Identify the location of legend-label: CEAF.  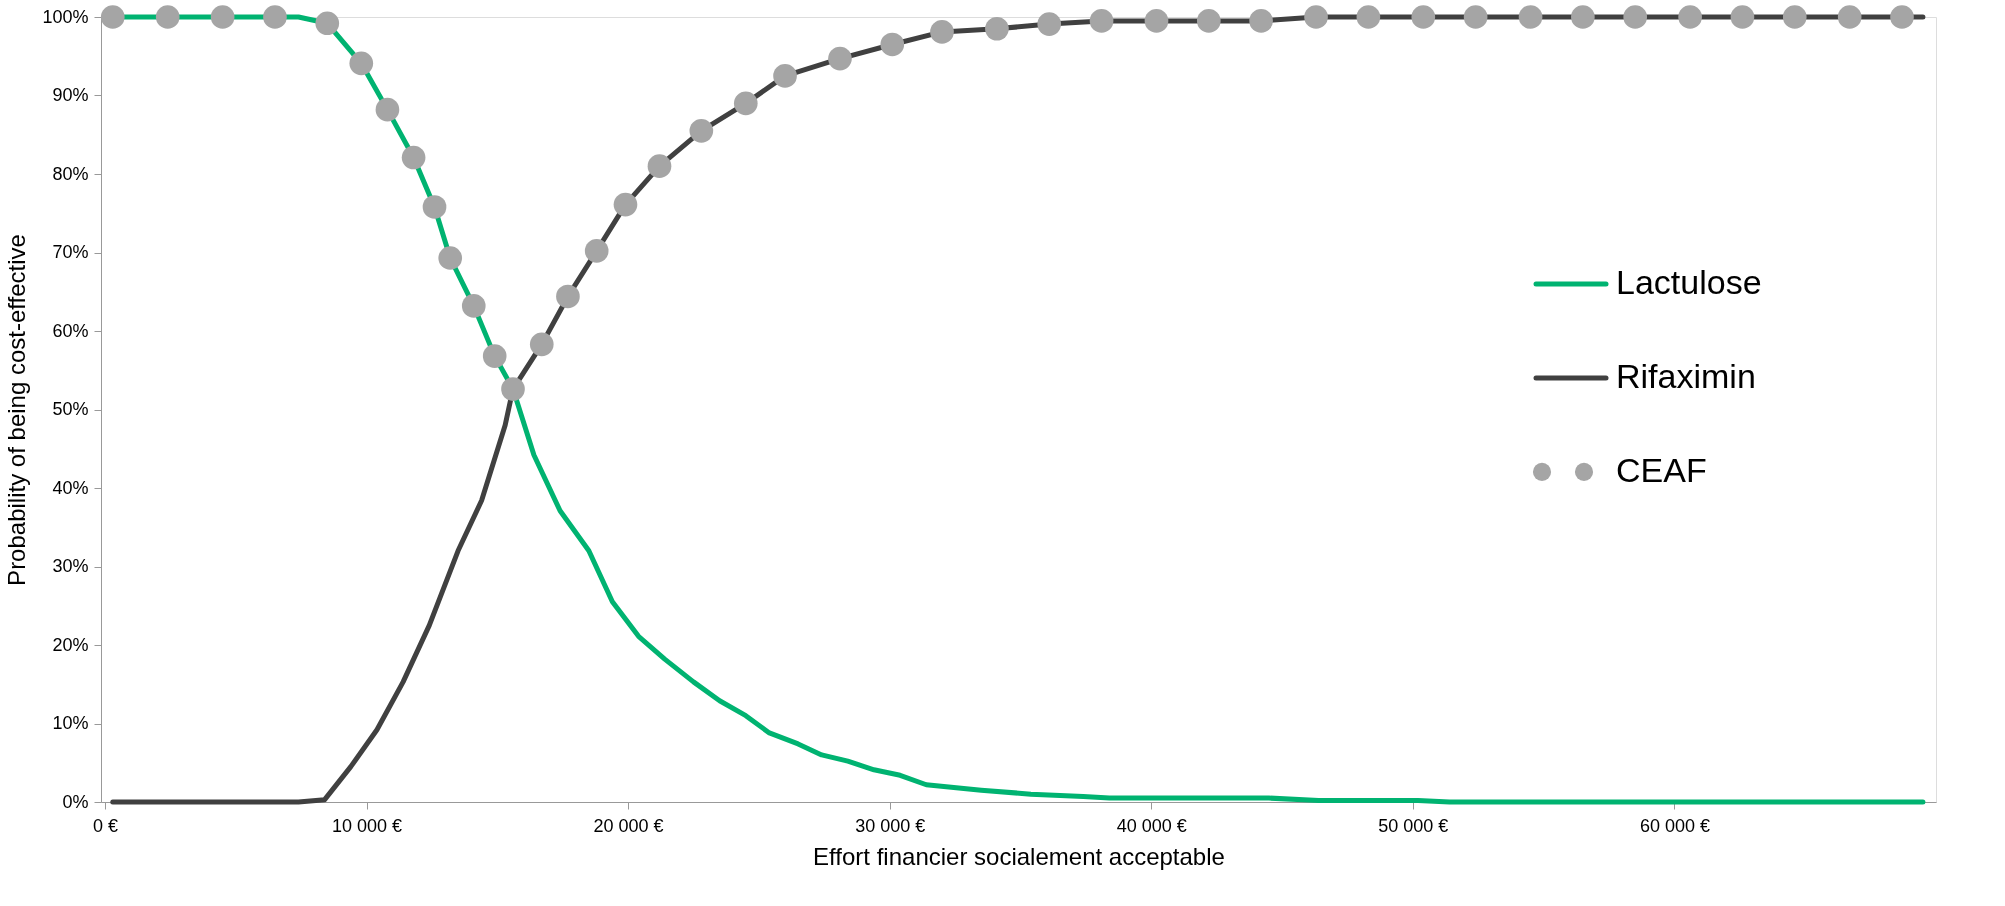
(1661, 469).